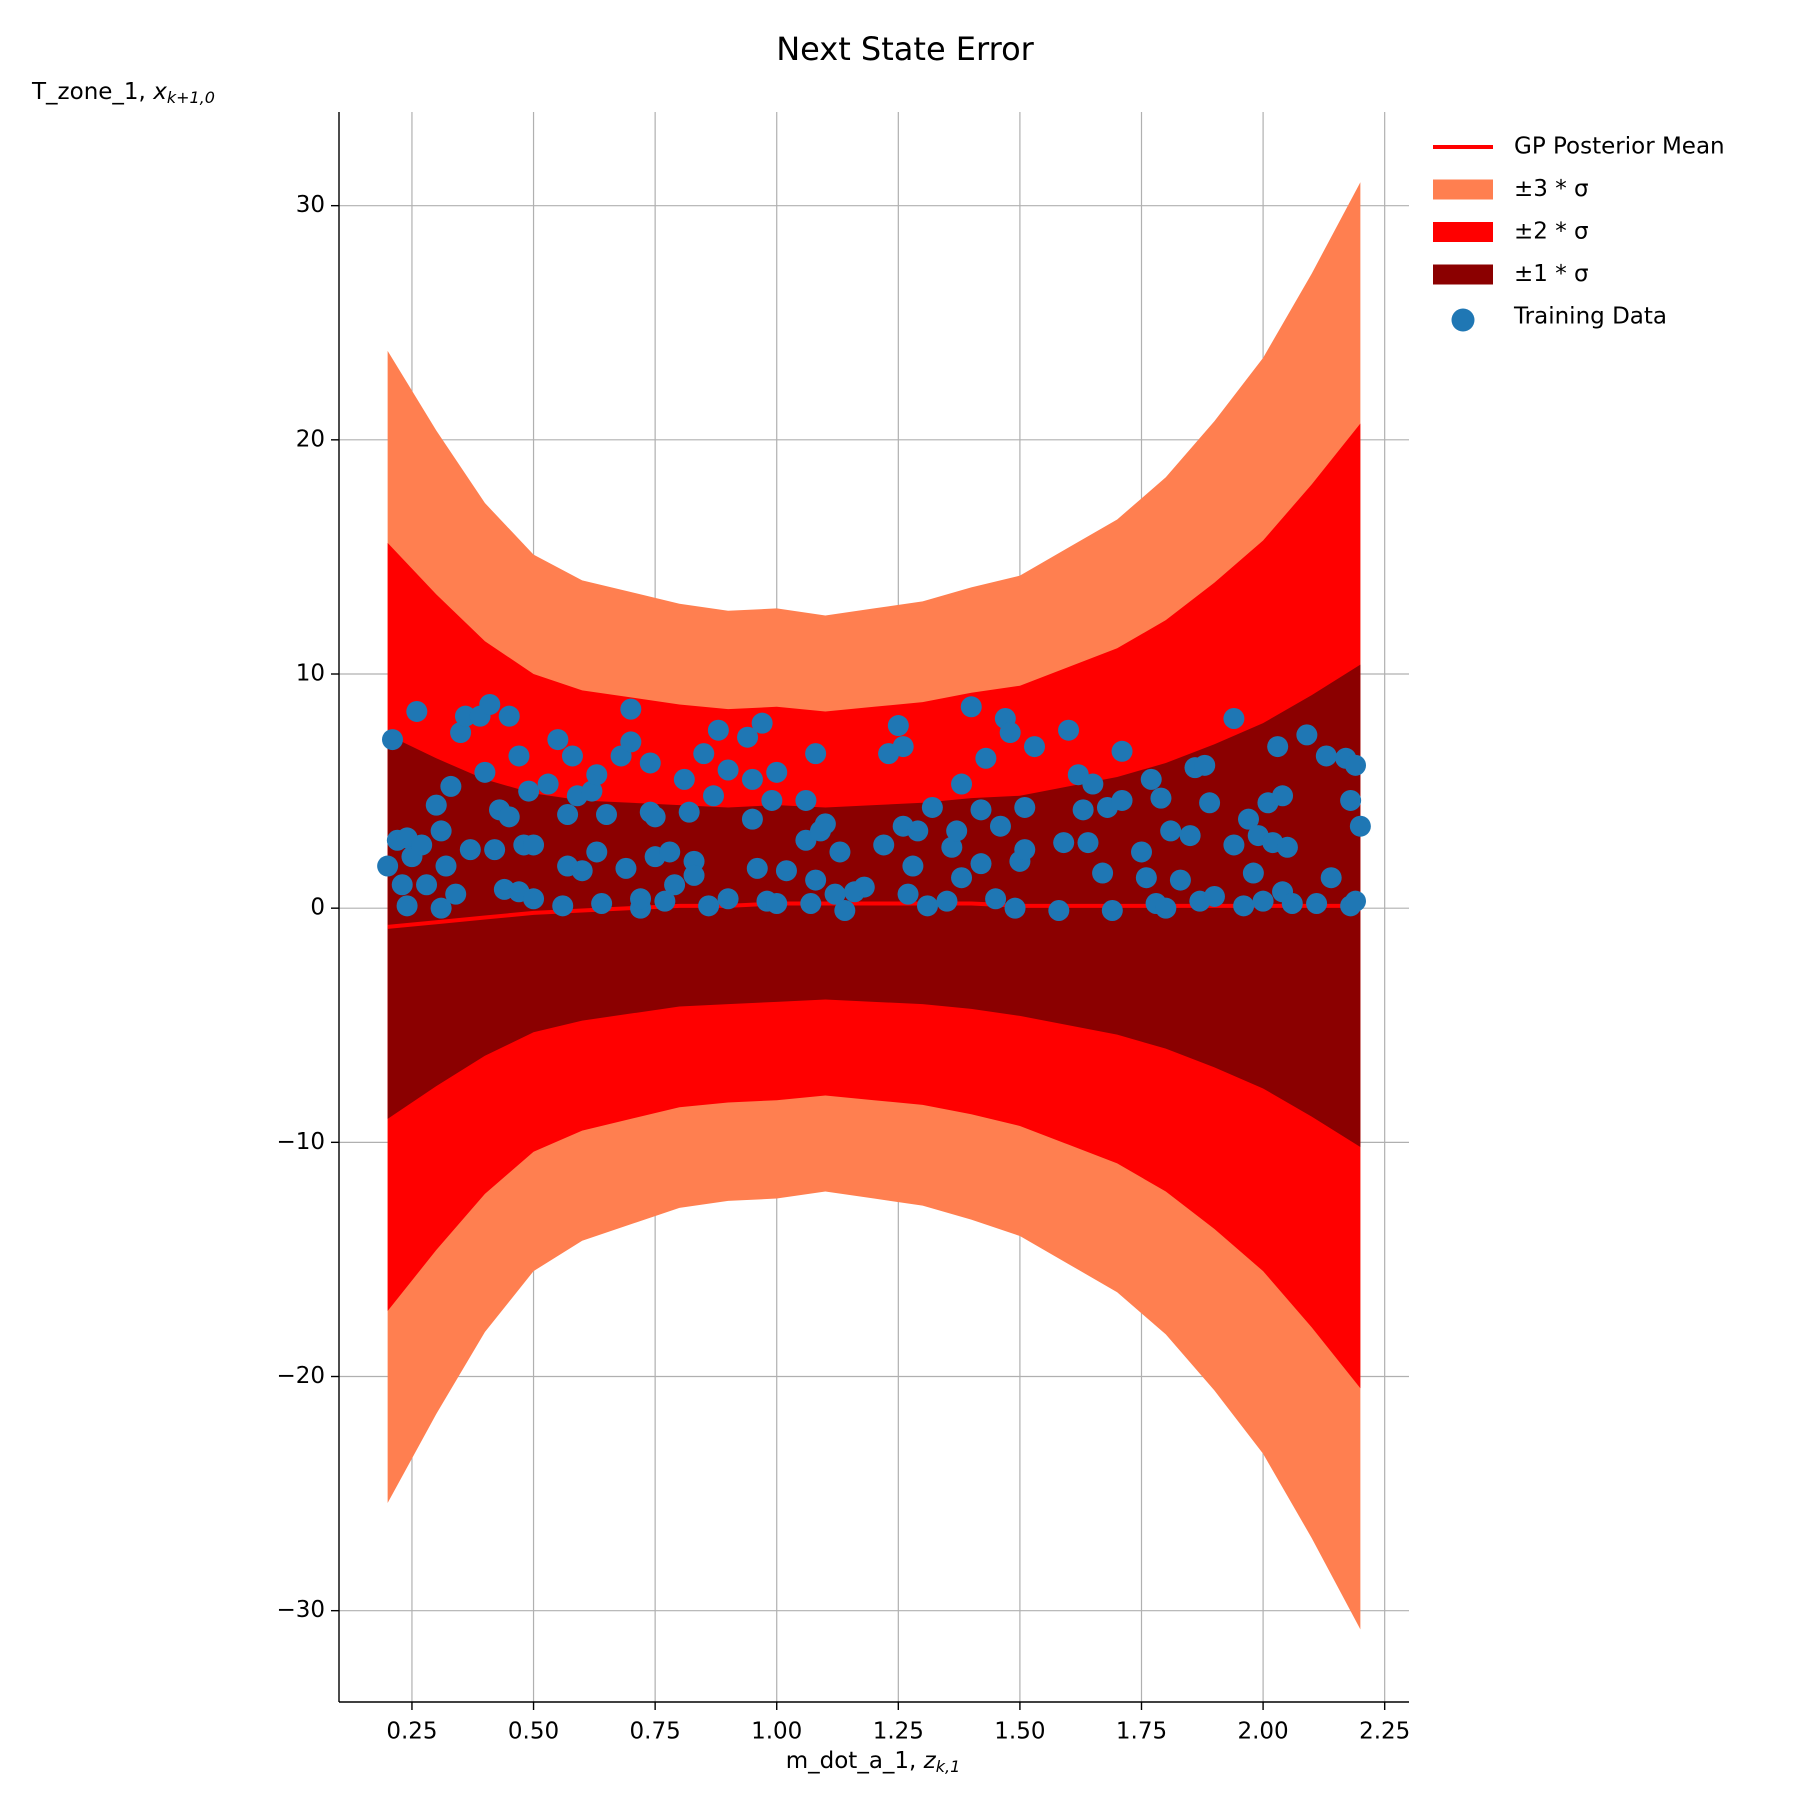 Image resolution: width=1800 pixels, height=1800 pixels. Describe the element at coordinates (159, 92) in the screenshot. I see `y-label-math: x` at that location.